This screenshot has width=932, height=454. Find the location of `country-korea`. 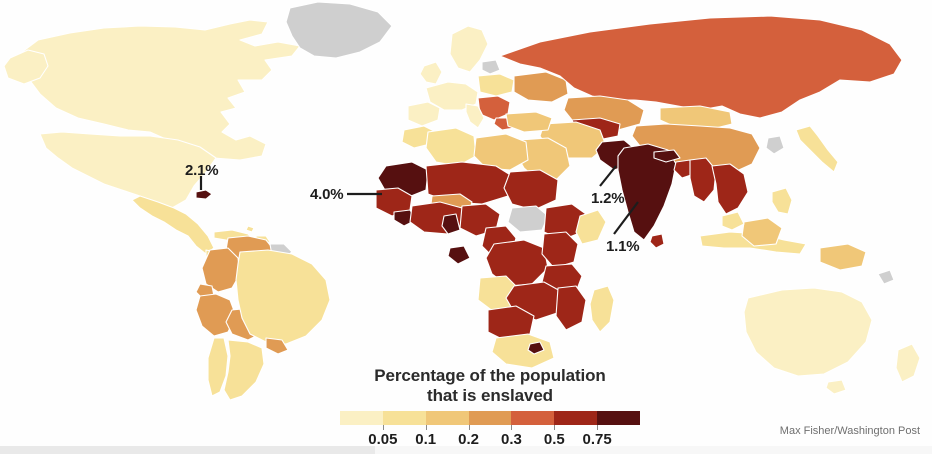

country-korea is located at coordinates (775, 145).